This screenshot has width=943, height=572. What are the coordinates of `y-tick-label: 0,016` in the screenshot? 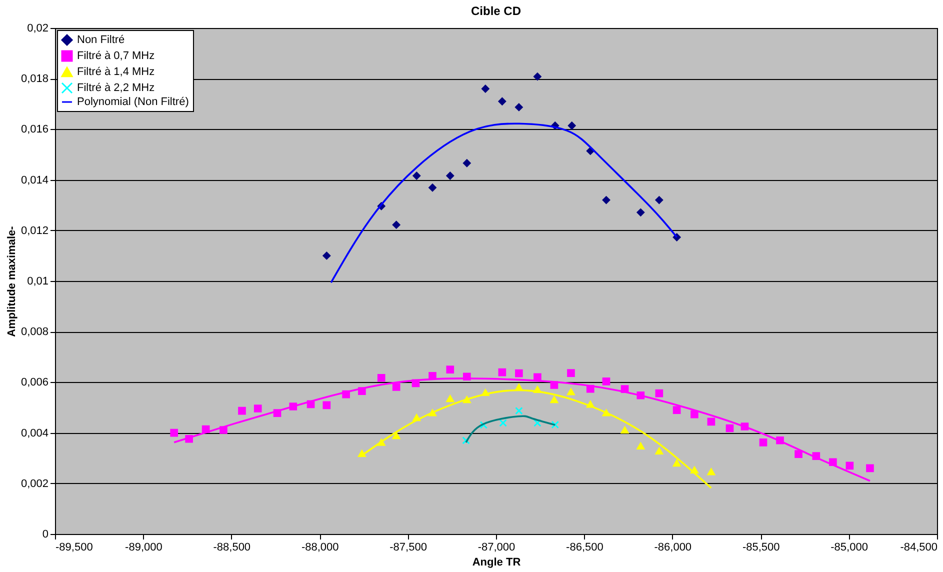 It's located at (34, 130).